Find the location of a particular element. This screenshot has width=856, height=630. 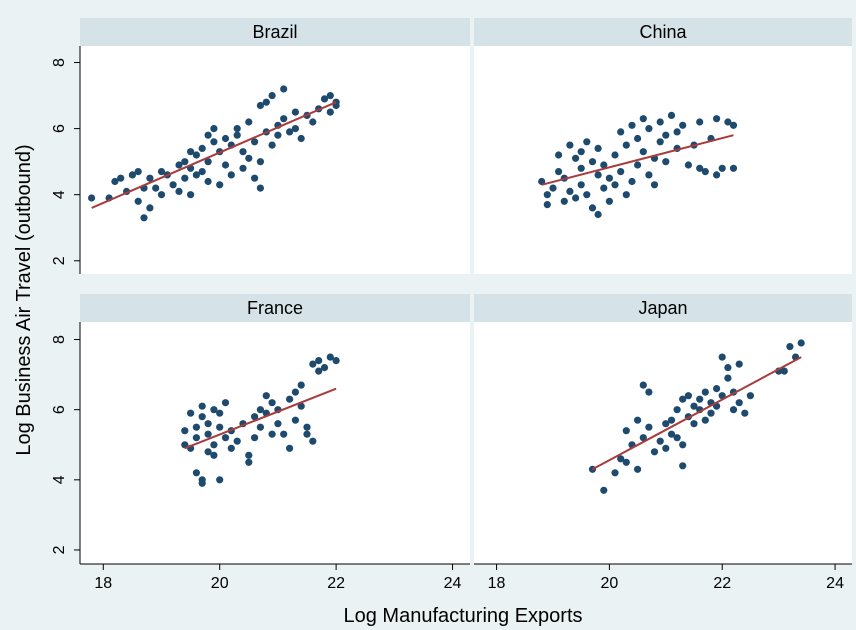

y-tick-label: 6 is located at coordinates (59, 409).